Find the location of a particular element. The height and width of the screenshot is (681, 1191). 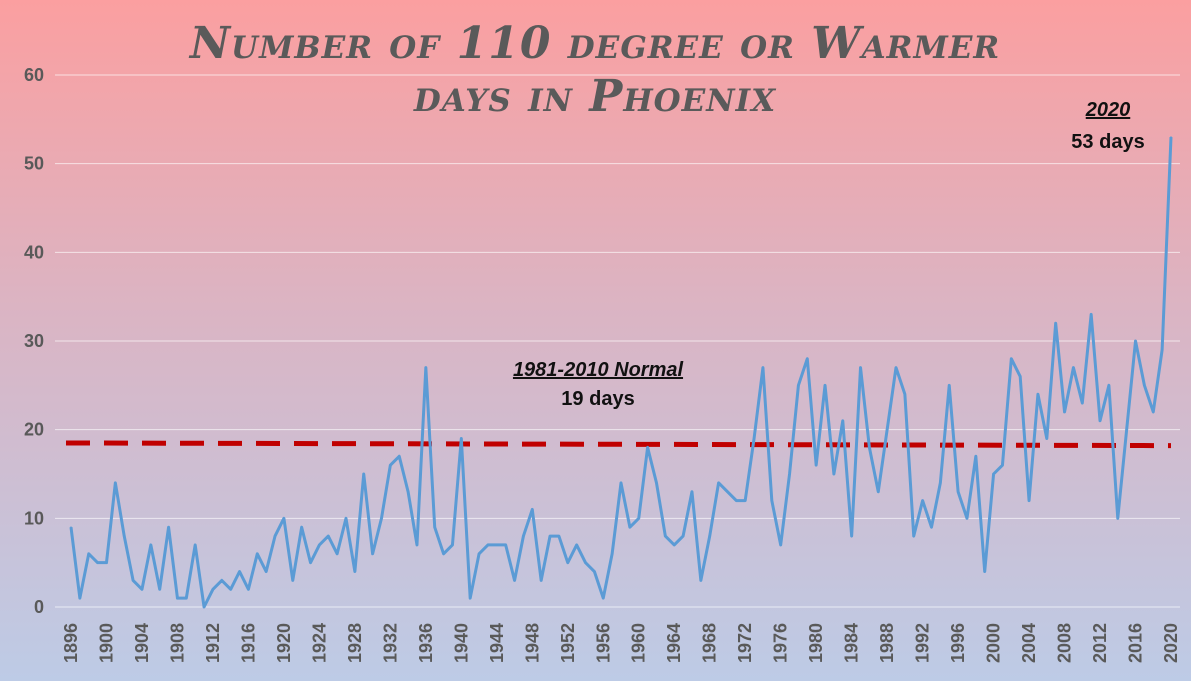

x-tick-label: 2012 is located at coordinates (1100, 643).